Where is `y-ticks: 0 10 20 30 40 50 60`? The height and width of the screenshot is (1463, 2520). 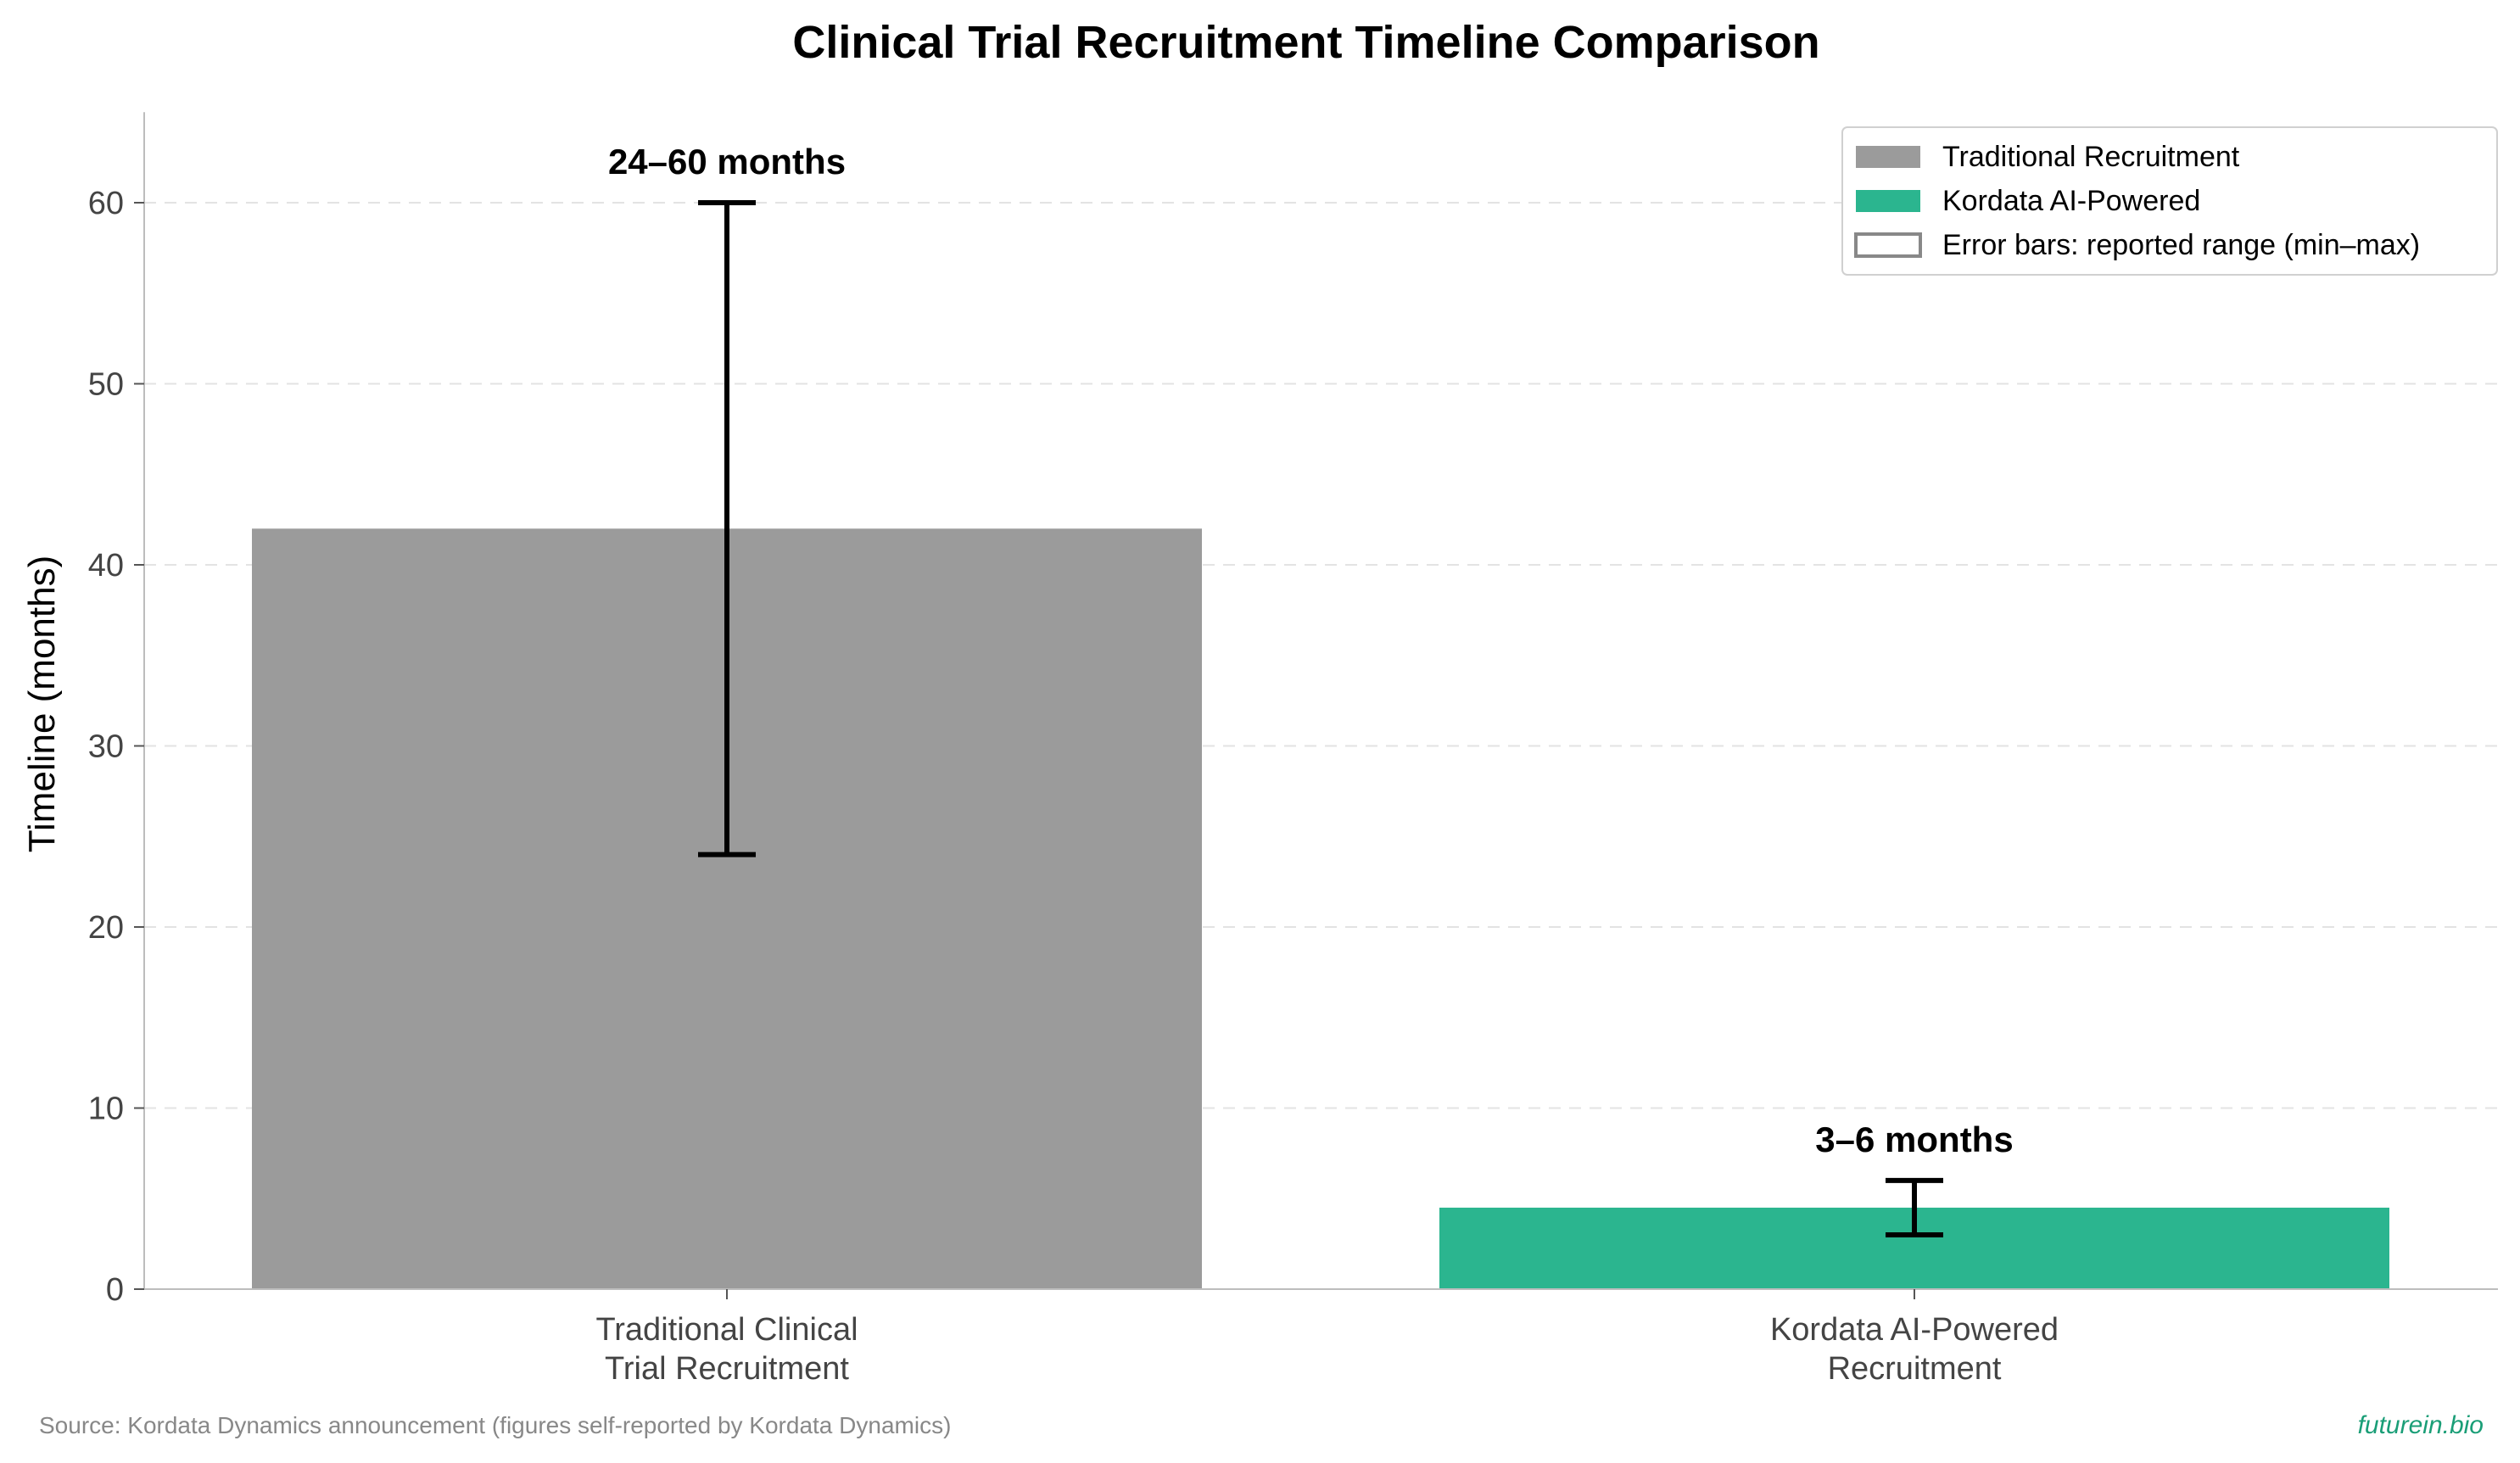
y-ticks: 0 10 20 30 40 50 60 is located at coordinates (116, 747).